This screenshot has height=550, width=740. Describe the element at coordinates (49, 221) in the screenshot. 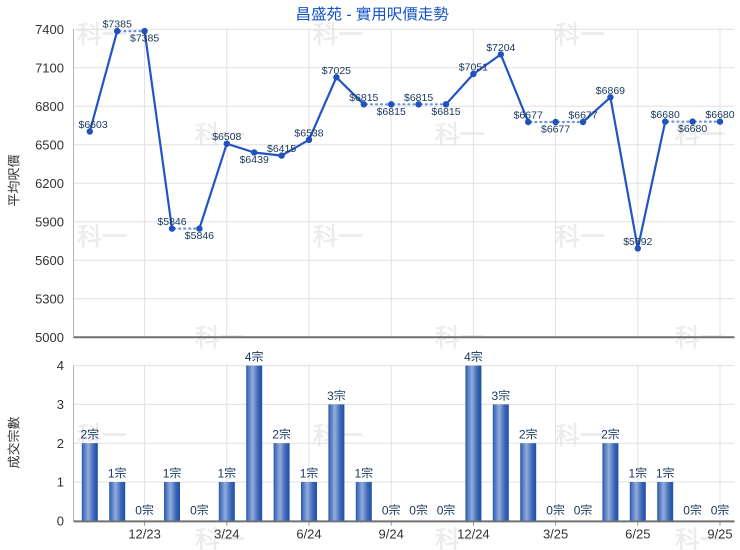

I see `svg-text: 5900` at that location.